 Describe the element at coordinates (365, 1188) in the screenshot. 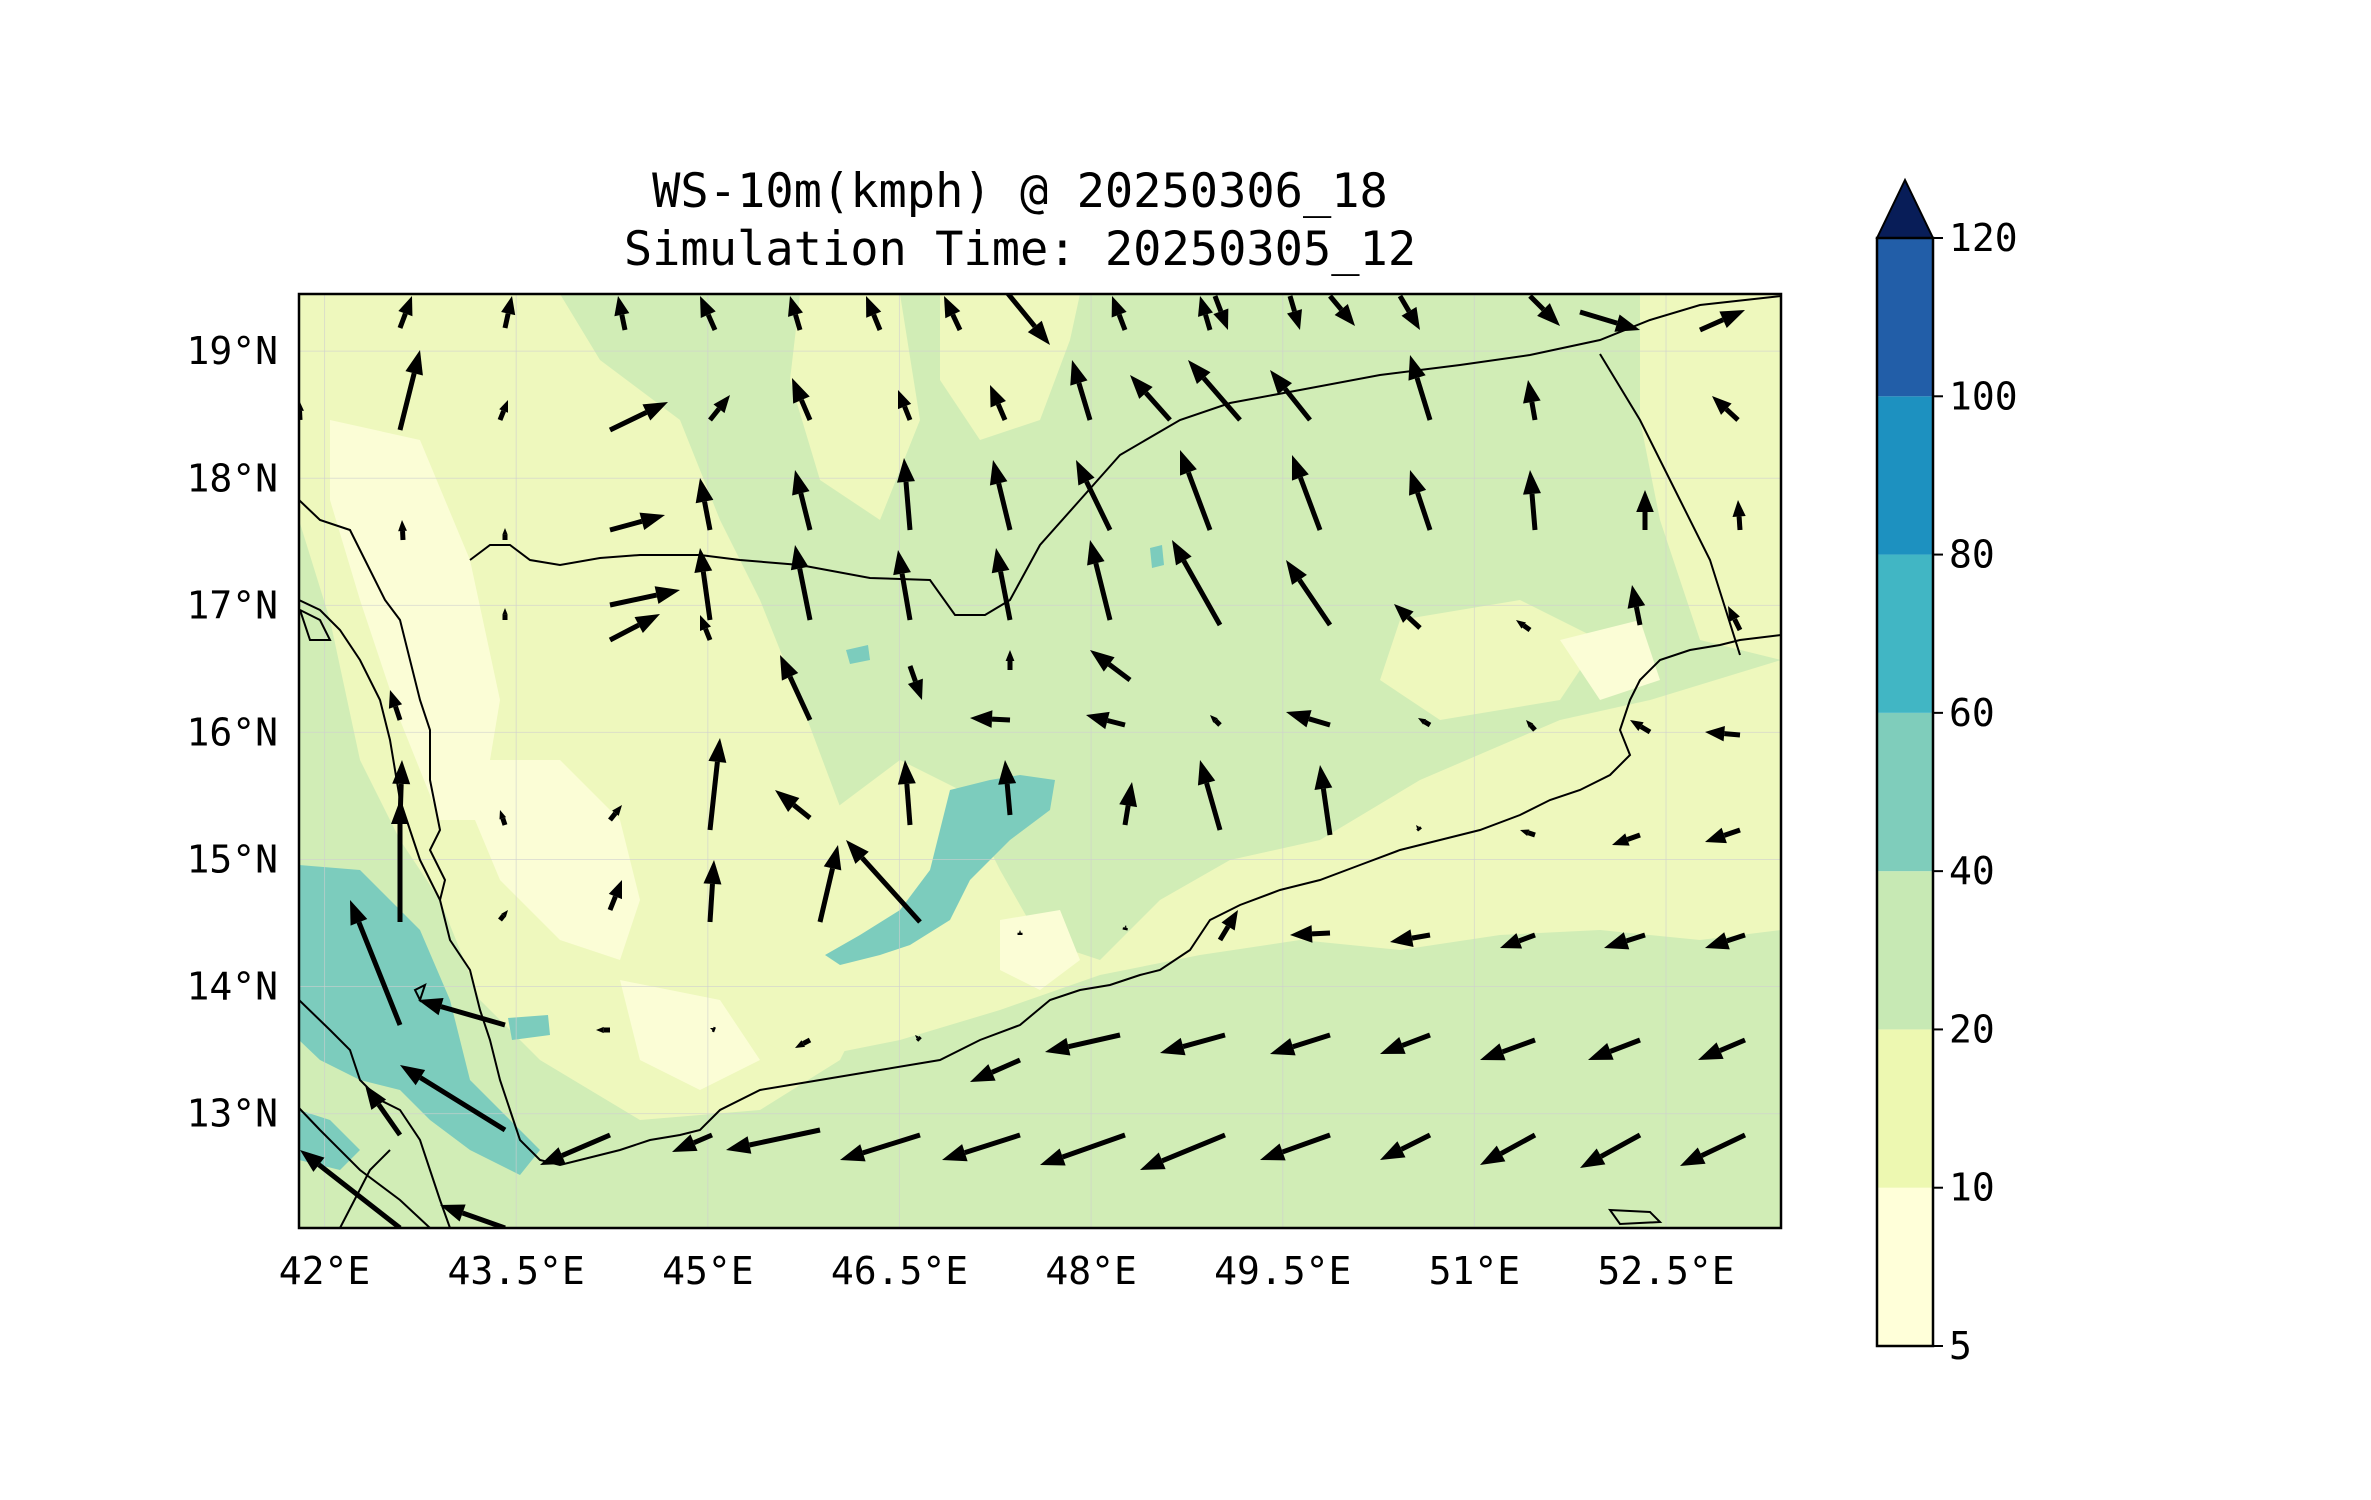

I see `border-eritrea` at that location.